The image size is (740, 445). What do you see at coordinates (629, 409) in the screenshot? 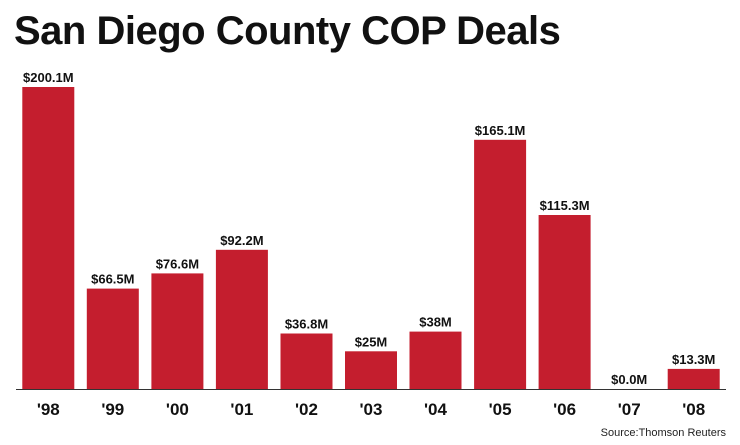
I see `x-tick-label-07: '07` at bounding box center [629, 409].